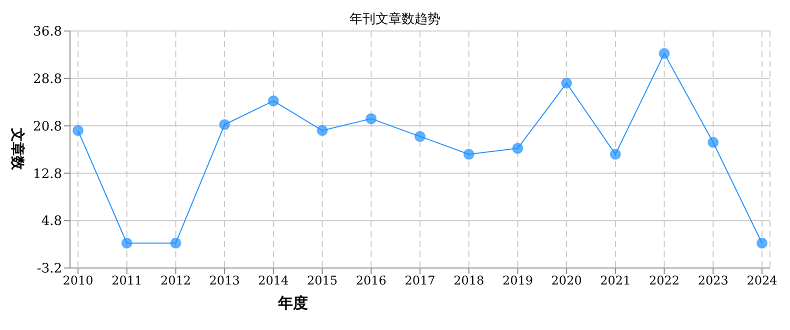 This screenshot has width=790, height=330. I want to click on x-axis-title: 年度, so click(293, 303).